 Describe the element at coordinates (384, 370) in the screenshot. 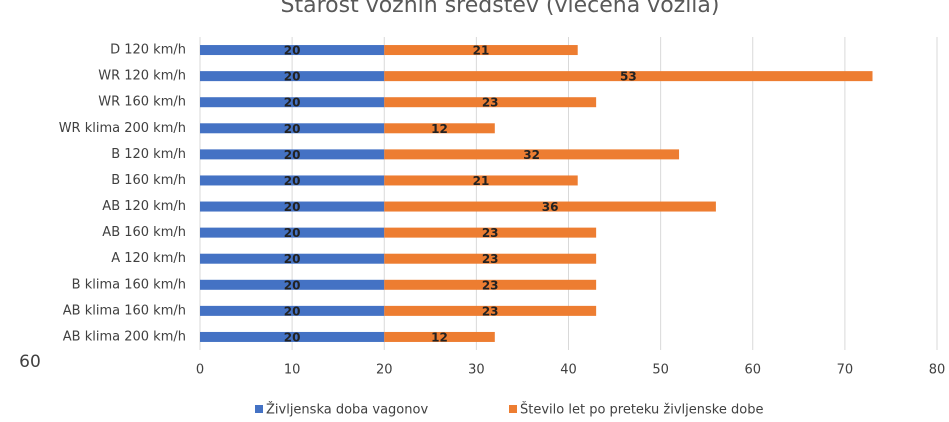

I see `x-tick-label: 20` at that location.